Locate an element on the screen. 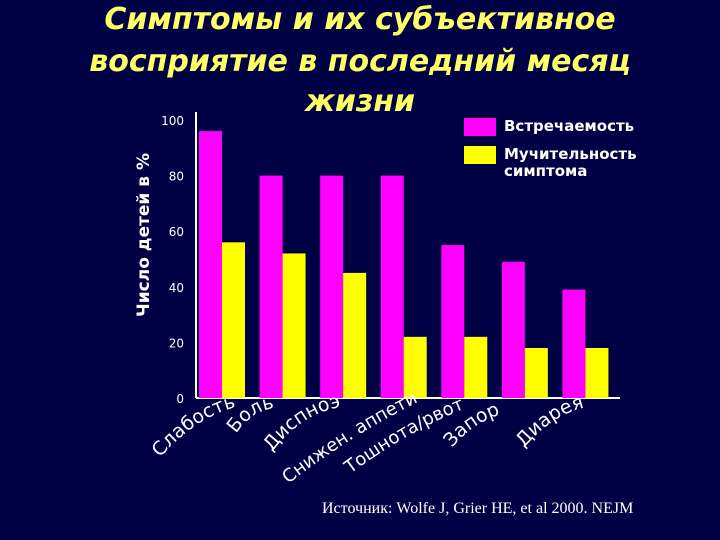  legend-item-frequency: Встречаемость is located at coordinates (551, 127).